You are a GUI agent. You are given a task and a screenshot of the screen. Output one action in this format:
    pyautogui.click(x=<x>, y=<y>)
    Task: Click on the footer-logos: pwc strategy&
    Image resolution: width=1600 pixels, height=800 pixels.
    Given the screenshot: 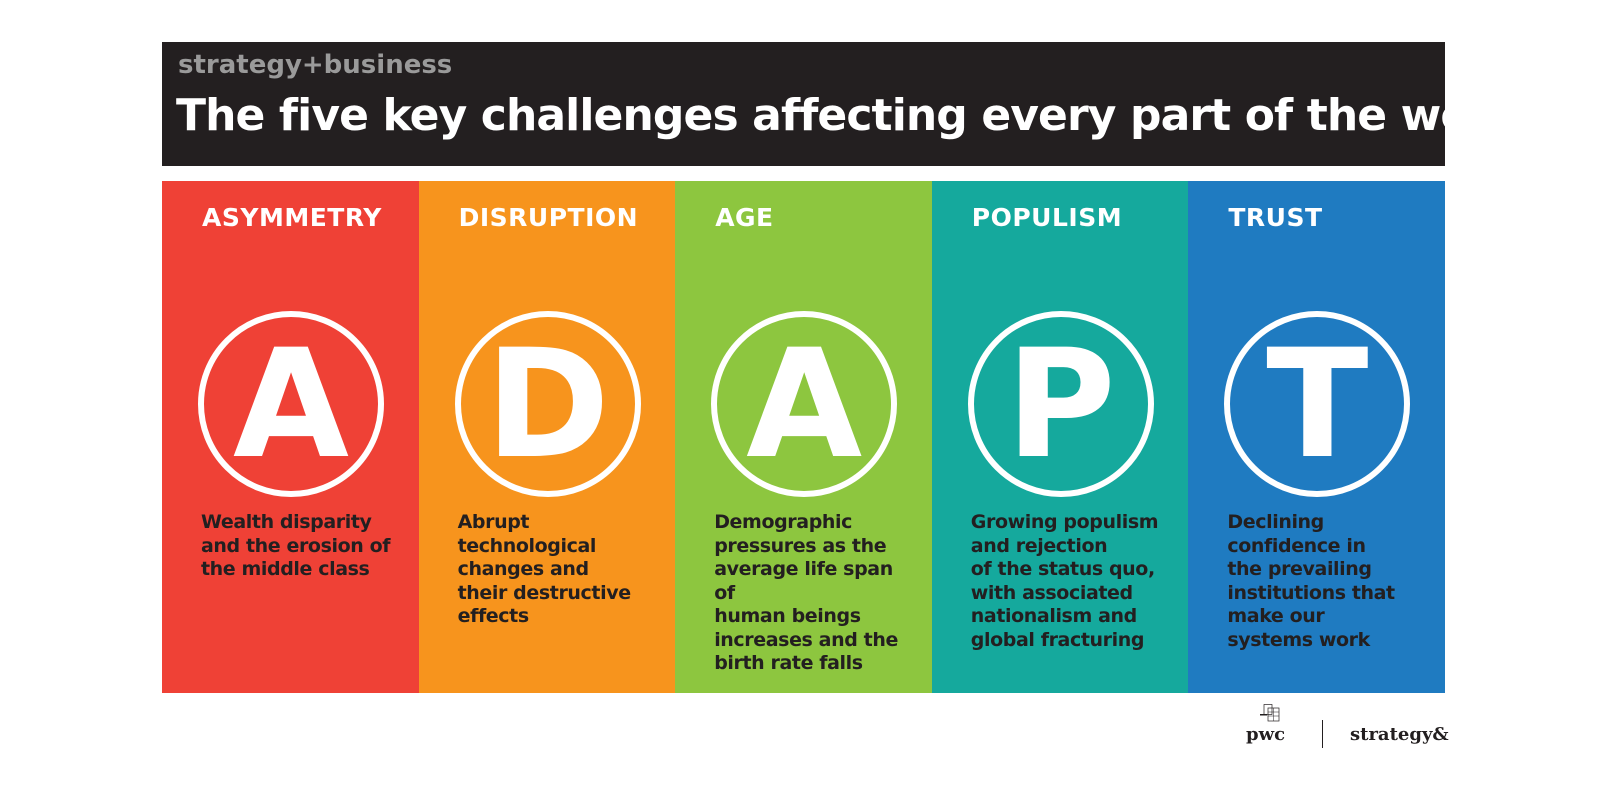 What is the action you would take?
    pyautogui.click(x=1340, y=725)
    